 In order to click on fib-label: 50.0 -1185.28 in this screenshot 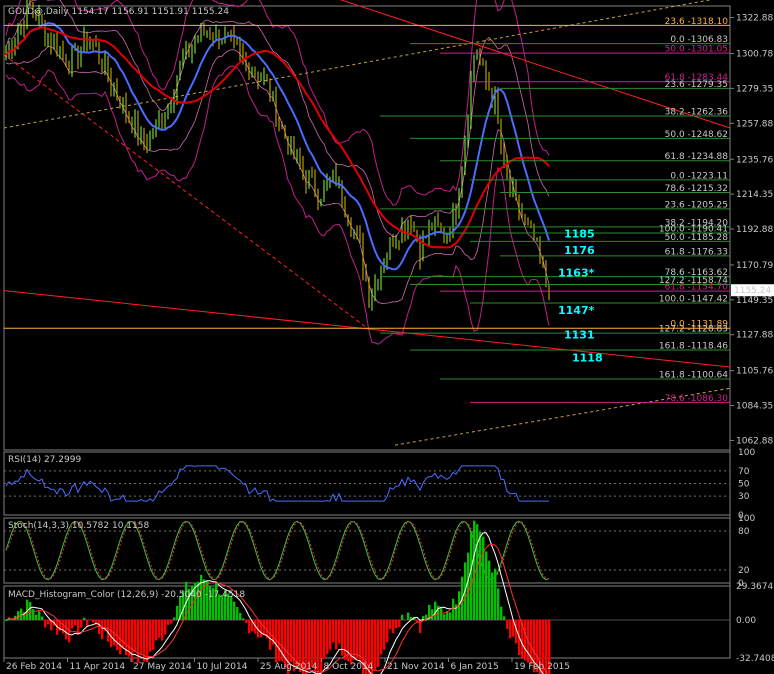, I will do `click(697, 238)`.